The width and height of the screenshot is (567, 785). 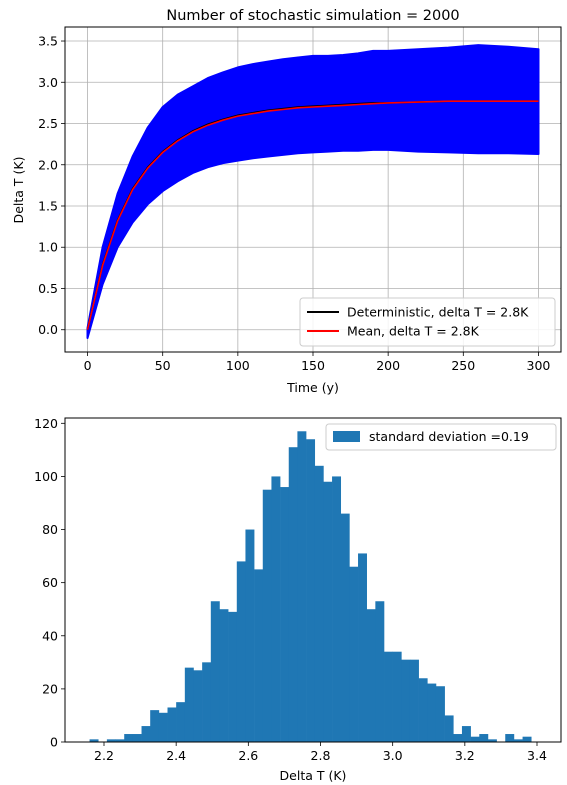 What do you see at coordinates (50, 688) in the screenshot?
I see `bottom-y-tick-label: 20` at bounding box center [50, 688].